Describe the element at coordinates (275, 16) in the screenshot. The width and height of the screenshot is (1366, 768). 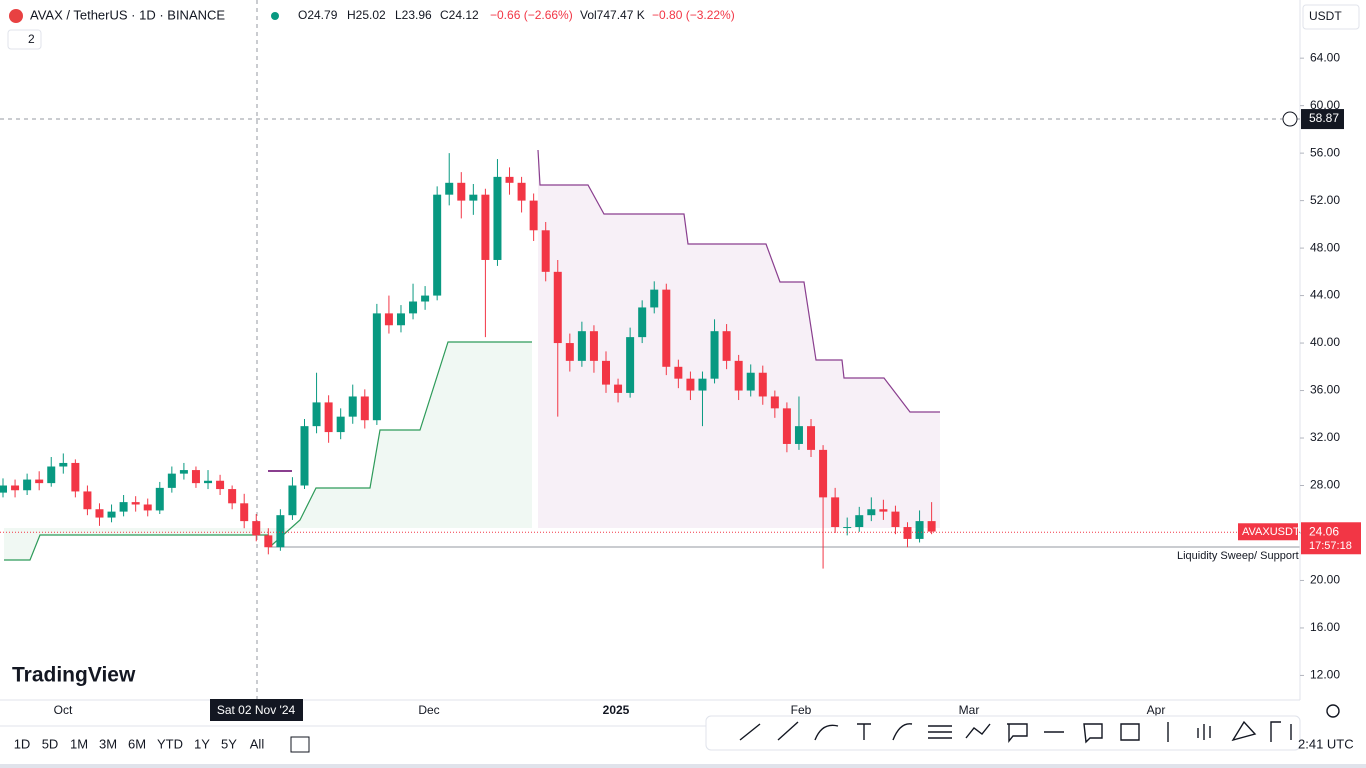
I see `status-dot` at that location.